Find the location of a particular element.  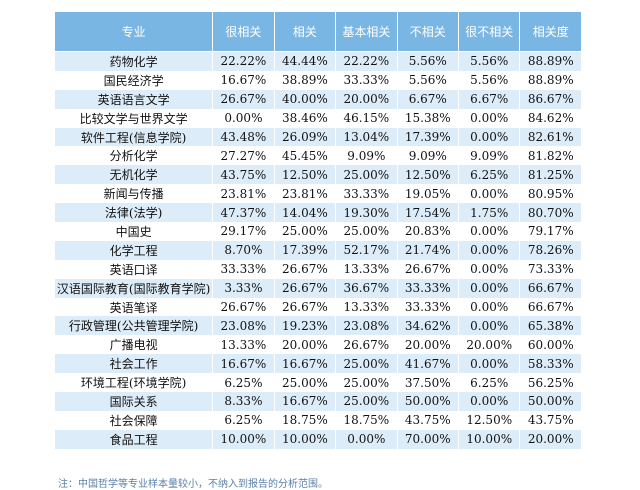

value-cell: 88.89% is located at coordinates (550, 80).